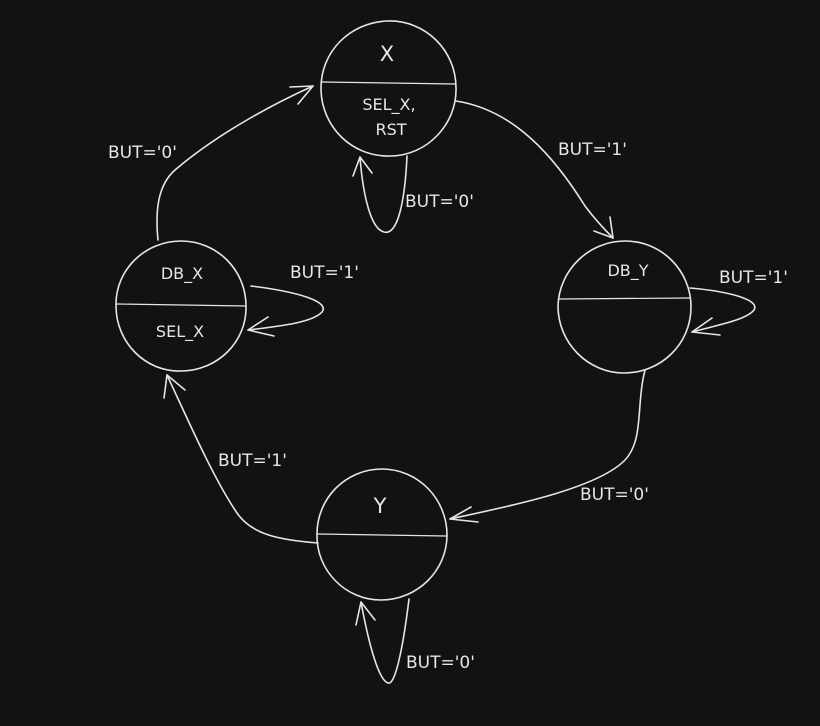 This screenshot has height=726, width=820. I want to click on transition-x-to-db-y: BUT='1', so click(541, 169).